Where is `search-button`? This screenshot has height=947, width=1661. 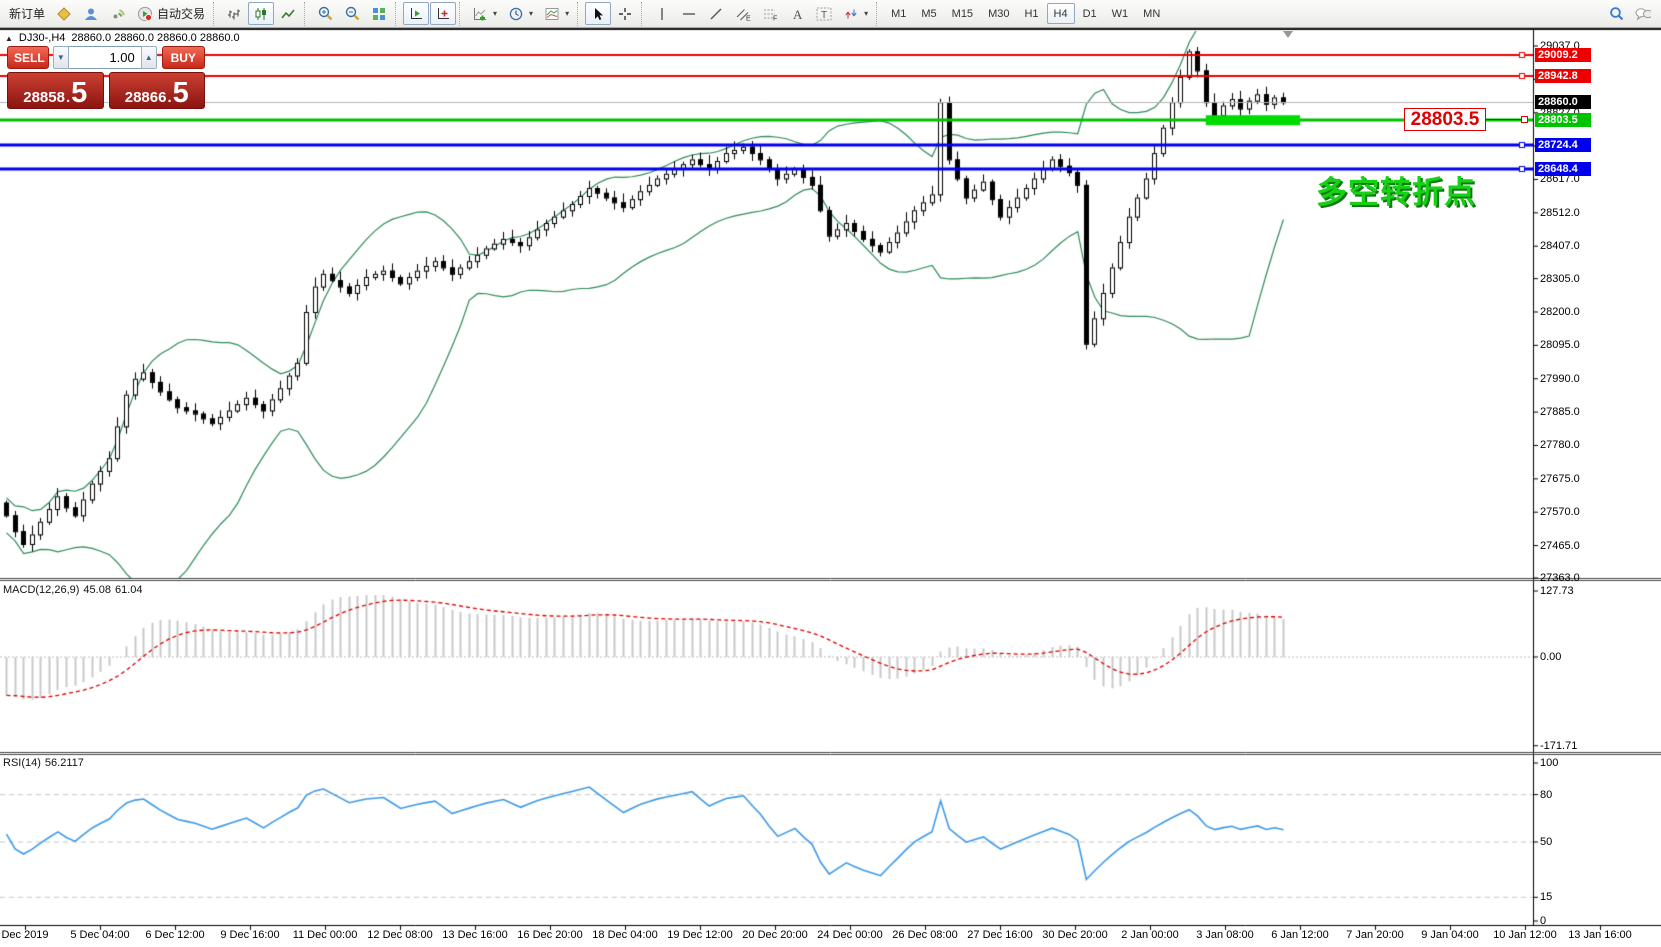 search-button is located at coordinates (1616, 13).